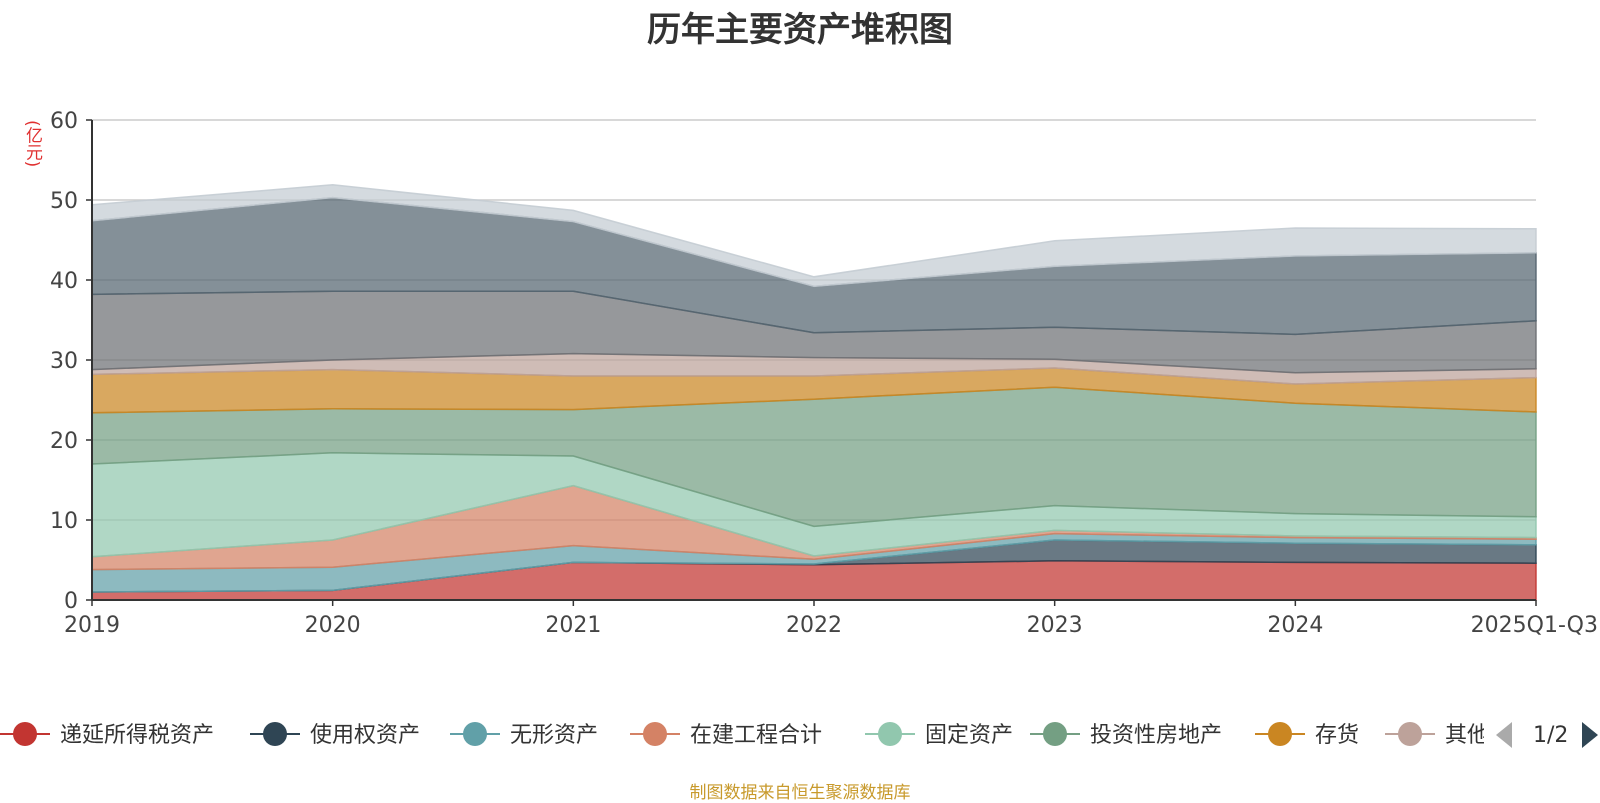 The image size is (1600, 803). I want to click on x-tick-label: 2020, so click(333, 625).